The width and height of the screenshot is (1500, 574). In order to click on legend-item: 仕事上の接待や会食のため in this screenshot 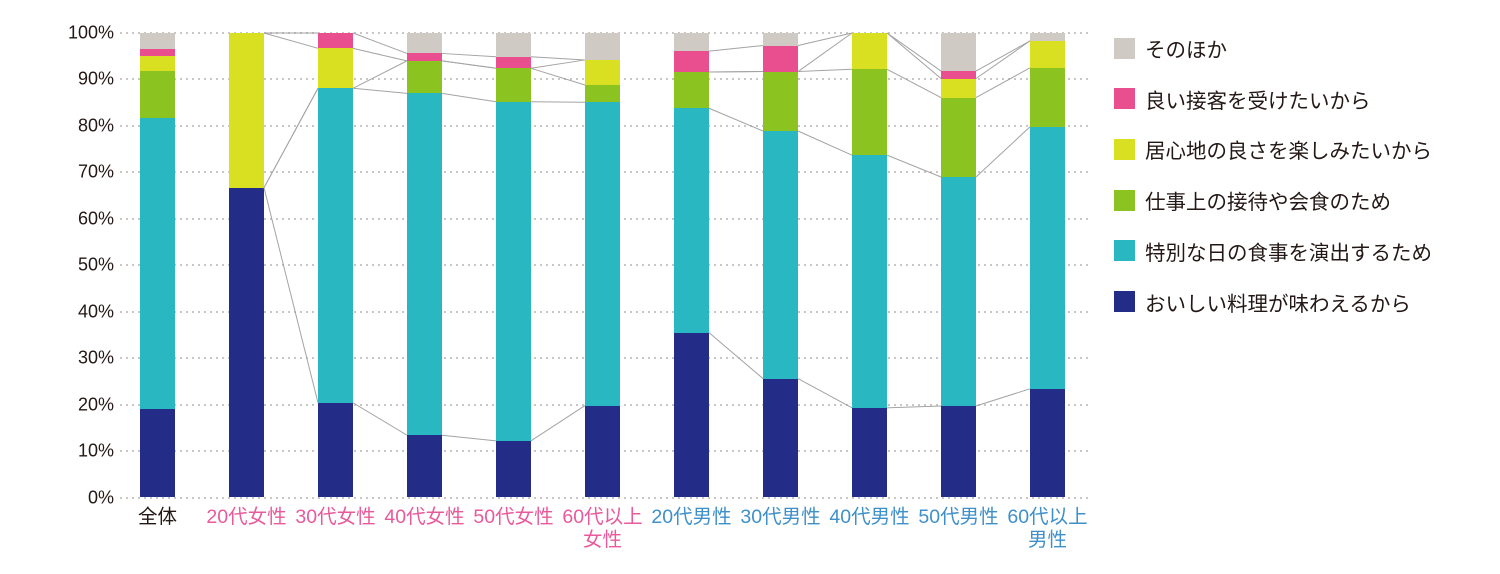, I will do `click(1252, 200)`.